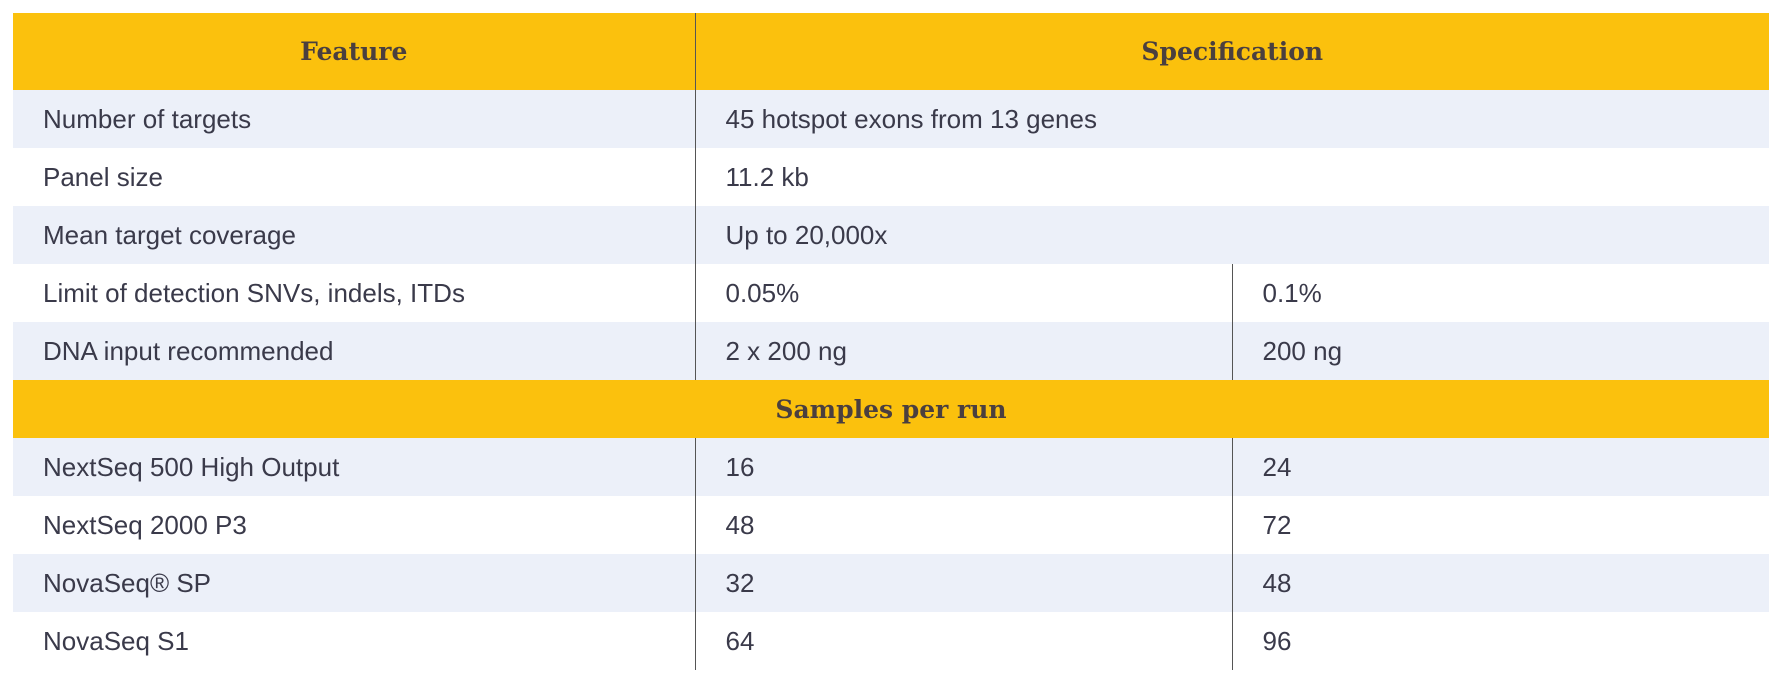  What do you see at coordinates (1231, 177) in the screenshot?
I see `row-value: 11.2 kb` at bounding box center [1231, 177].